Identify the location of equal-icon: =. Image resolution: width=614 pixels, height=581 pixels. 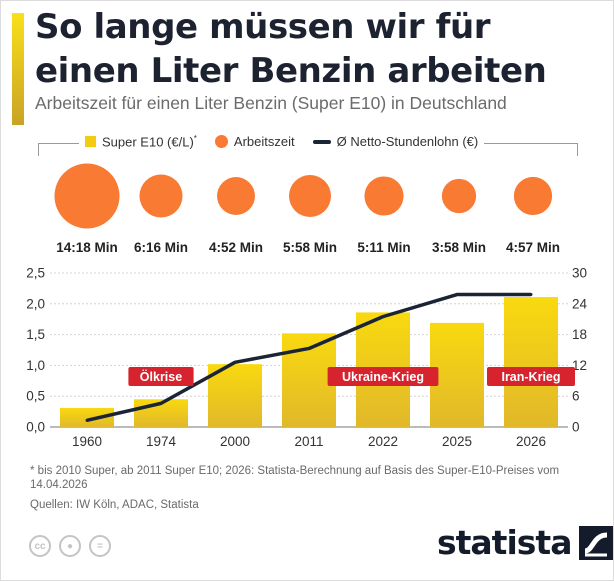
(100, 546).